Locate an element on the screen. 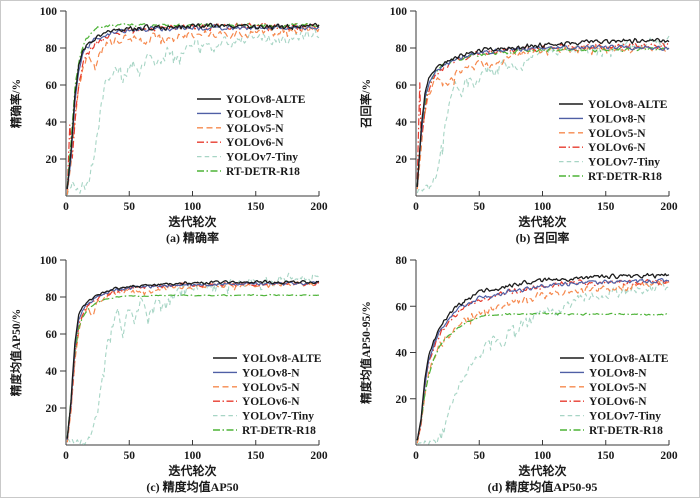 Image resolution: width=700 pixels, height=498 pixels. series-yolov6-n is located at coordinates (193, 106).